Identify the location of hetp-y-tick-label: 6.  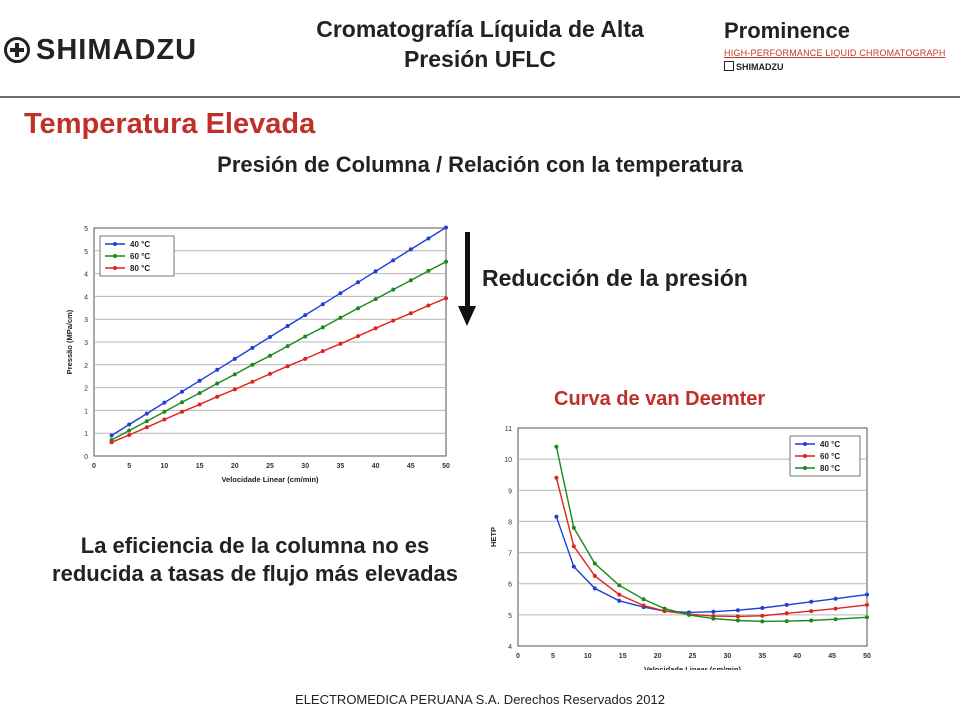
(510, 585).